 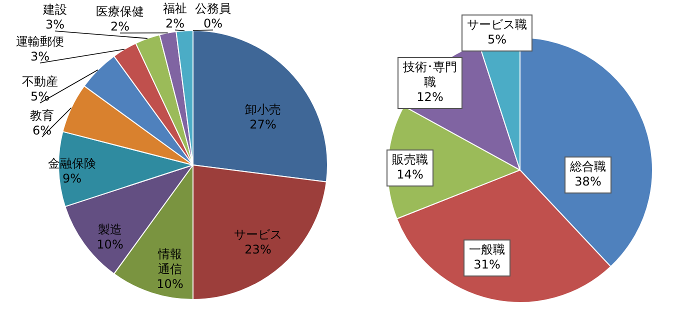 What do you see at coordinates (258, 249) in the screenshot?
I see `data-label: 23%` at bounding box center [258, 249].